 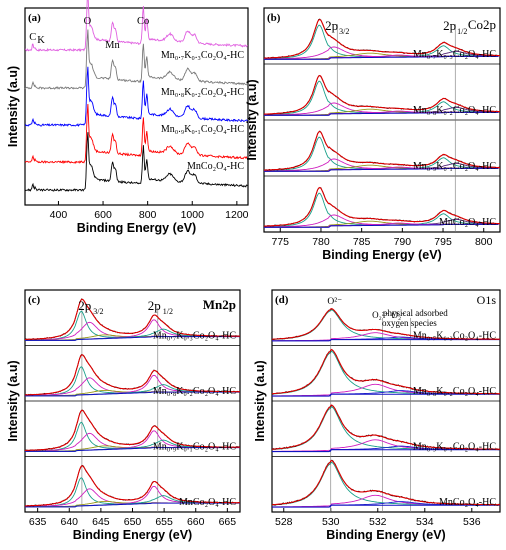 I want to click on element-label: Mn2p, so click(x=219, y=304).